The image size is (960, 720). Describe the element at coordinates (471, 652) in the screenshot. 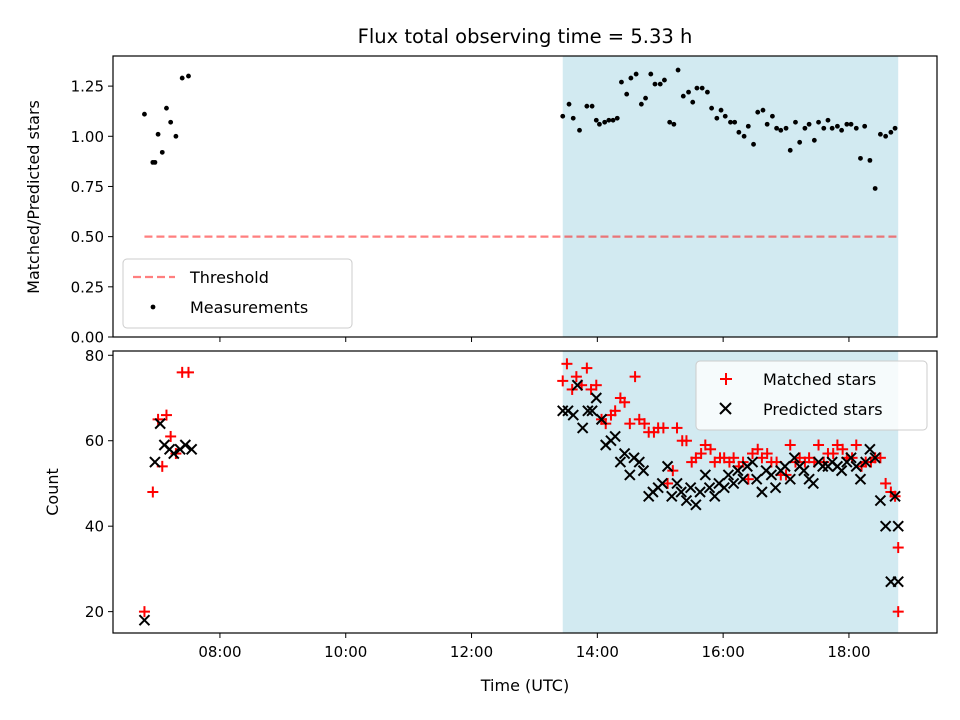

I see `x-tick-label: 12:00` at that location.